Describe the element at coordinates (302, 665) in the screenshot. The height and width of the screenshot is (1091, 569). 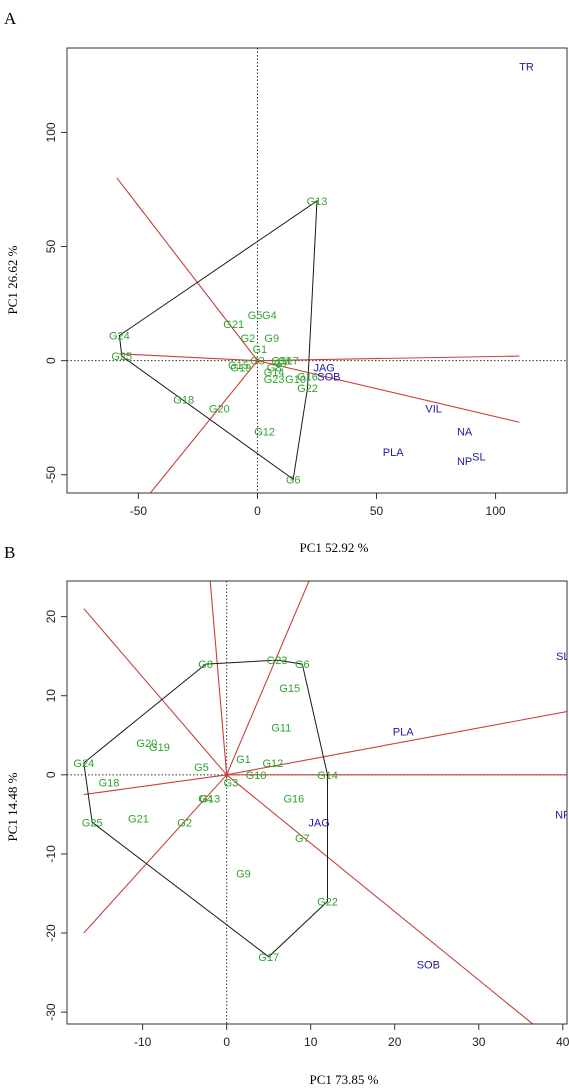
I see `biplot-b-genotype-label-g6: G6` at that location.